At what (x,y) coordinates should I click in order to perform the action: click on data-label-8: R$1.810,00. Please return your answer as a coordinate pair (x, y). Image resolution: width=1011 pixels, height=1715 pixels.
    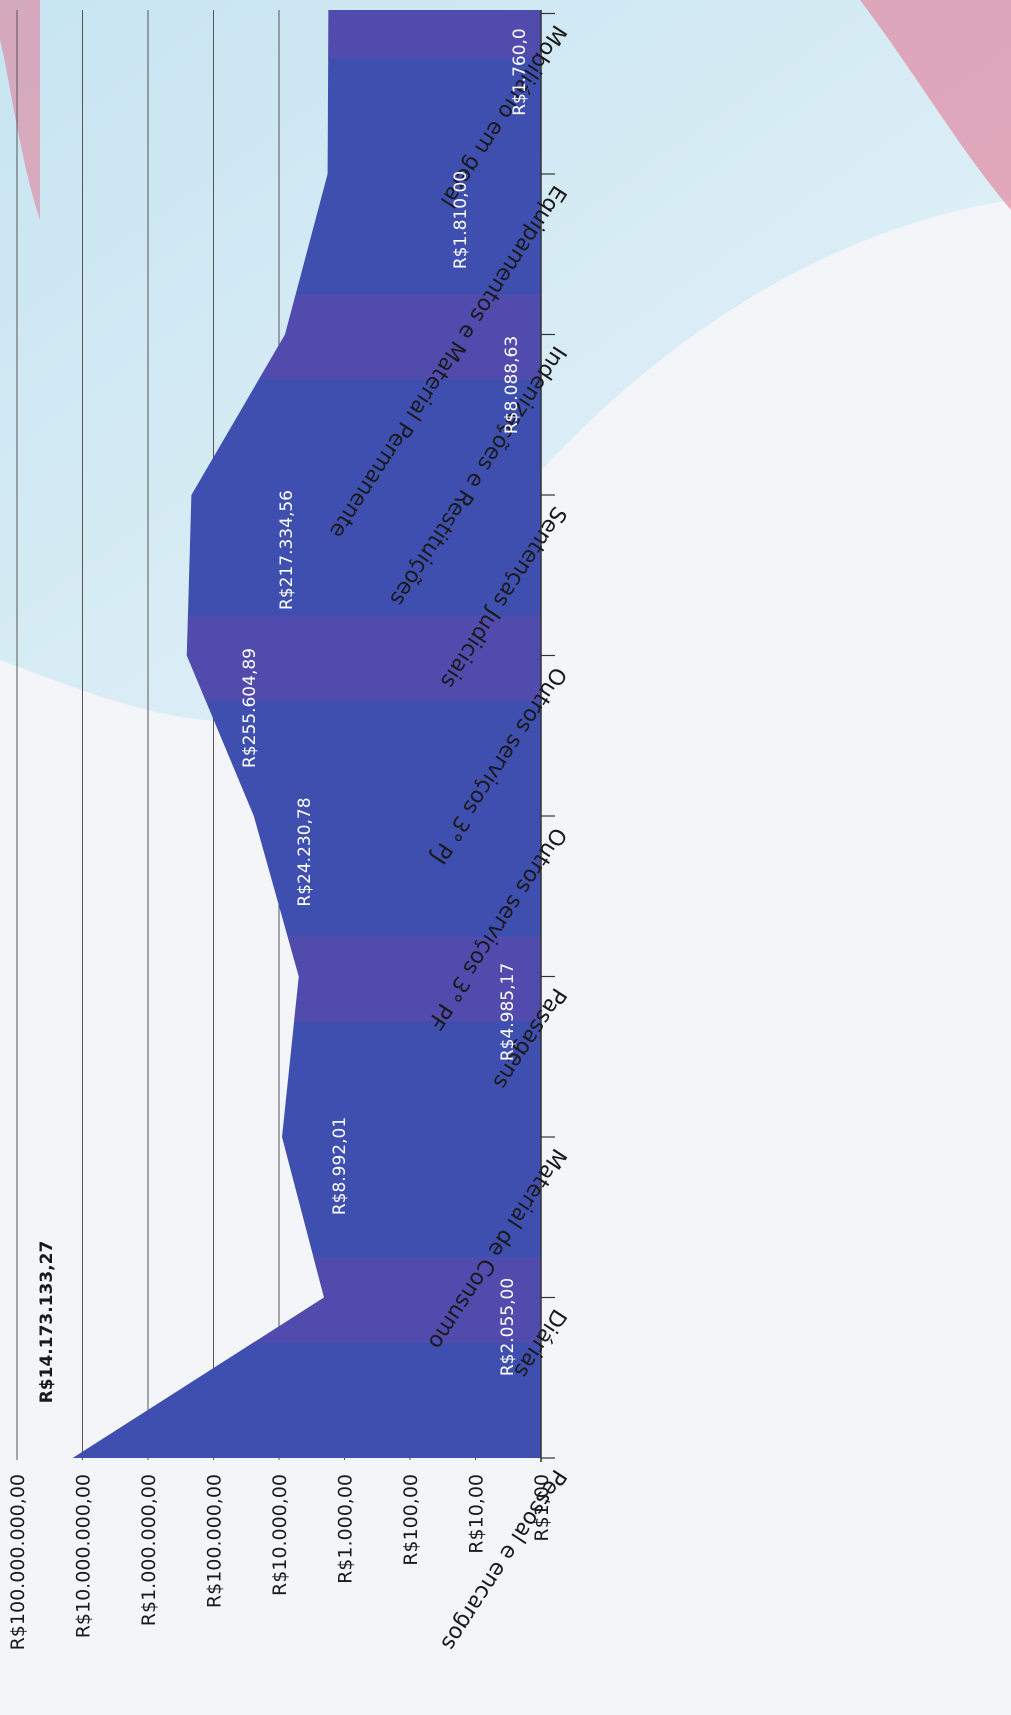
    Looking at the image, I should click on (461, 220).